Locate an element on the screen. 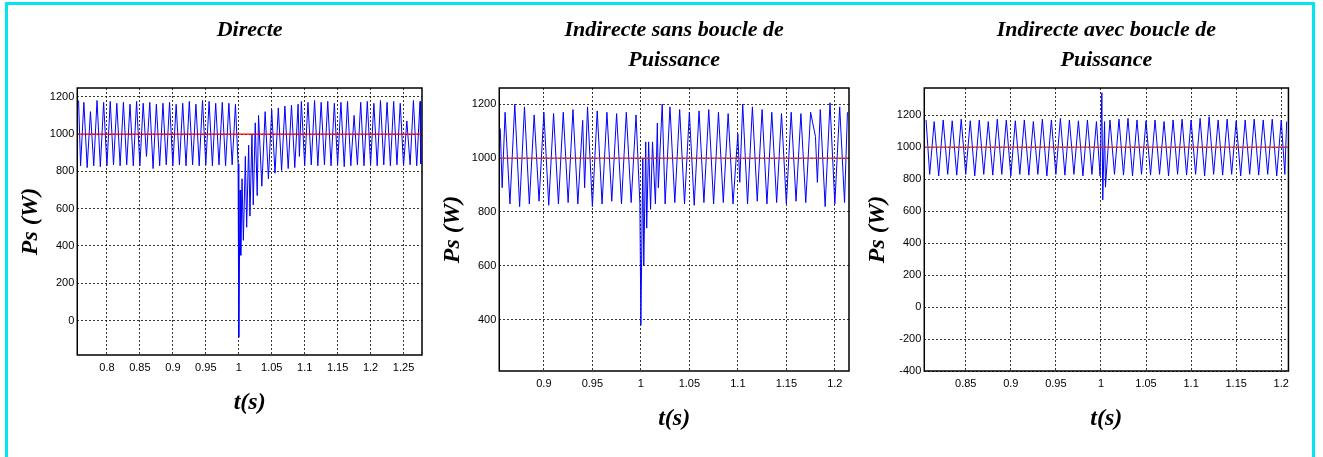 This screenshot has height=457, width=1323. x-tick-label: 0.8 is located at coordinates (107, 366).